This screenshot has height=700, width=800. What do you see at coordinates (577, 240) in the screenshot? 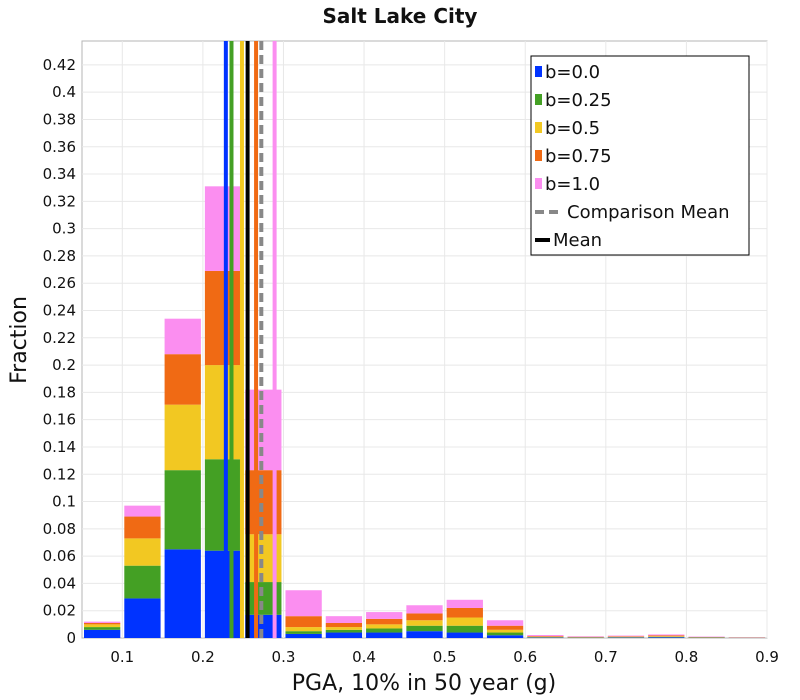
I see `legend-label: Mean` at bounding box center [577, 240].